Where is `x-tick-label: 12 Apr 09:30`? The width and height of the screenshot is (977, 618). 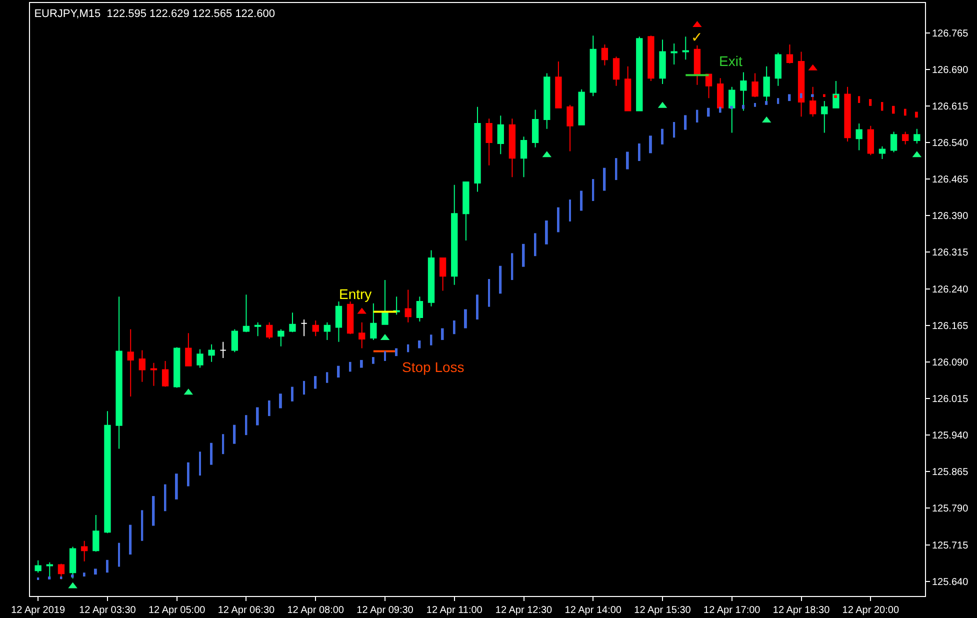 x-tick-label: 12 Apr 09:30 is located at coordinates (385, 610).